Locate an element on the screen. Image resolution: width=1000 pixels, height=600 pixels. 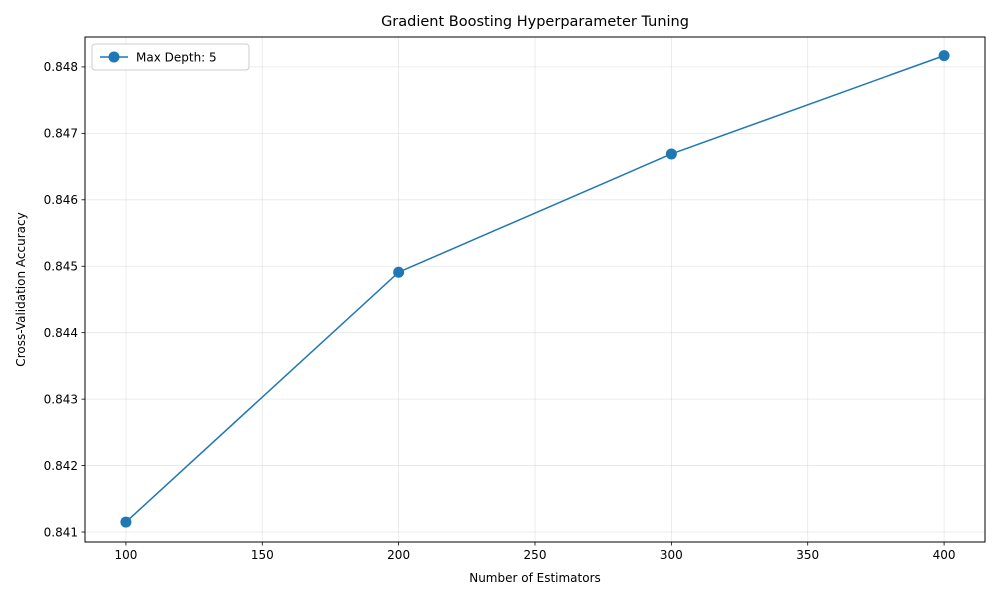
x-tick-label: 250 is located at coordinates (535, 555).